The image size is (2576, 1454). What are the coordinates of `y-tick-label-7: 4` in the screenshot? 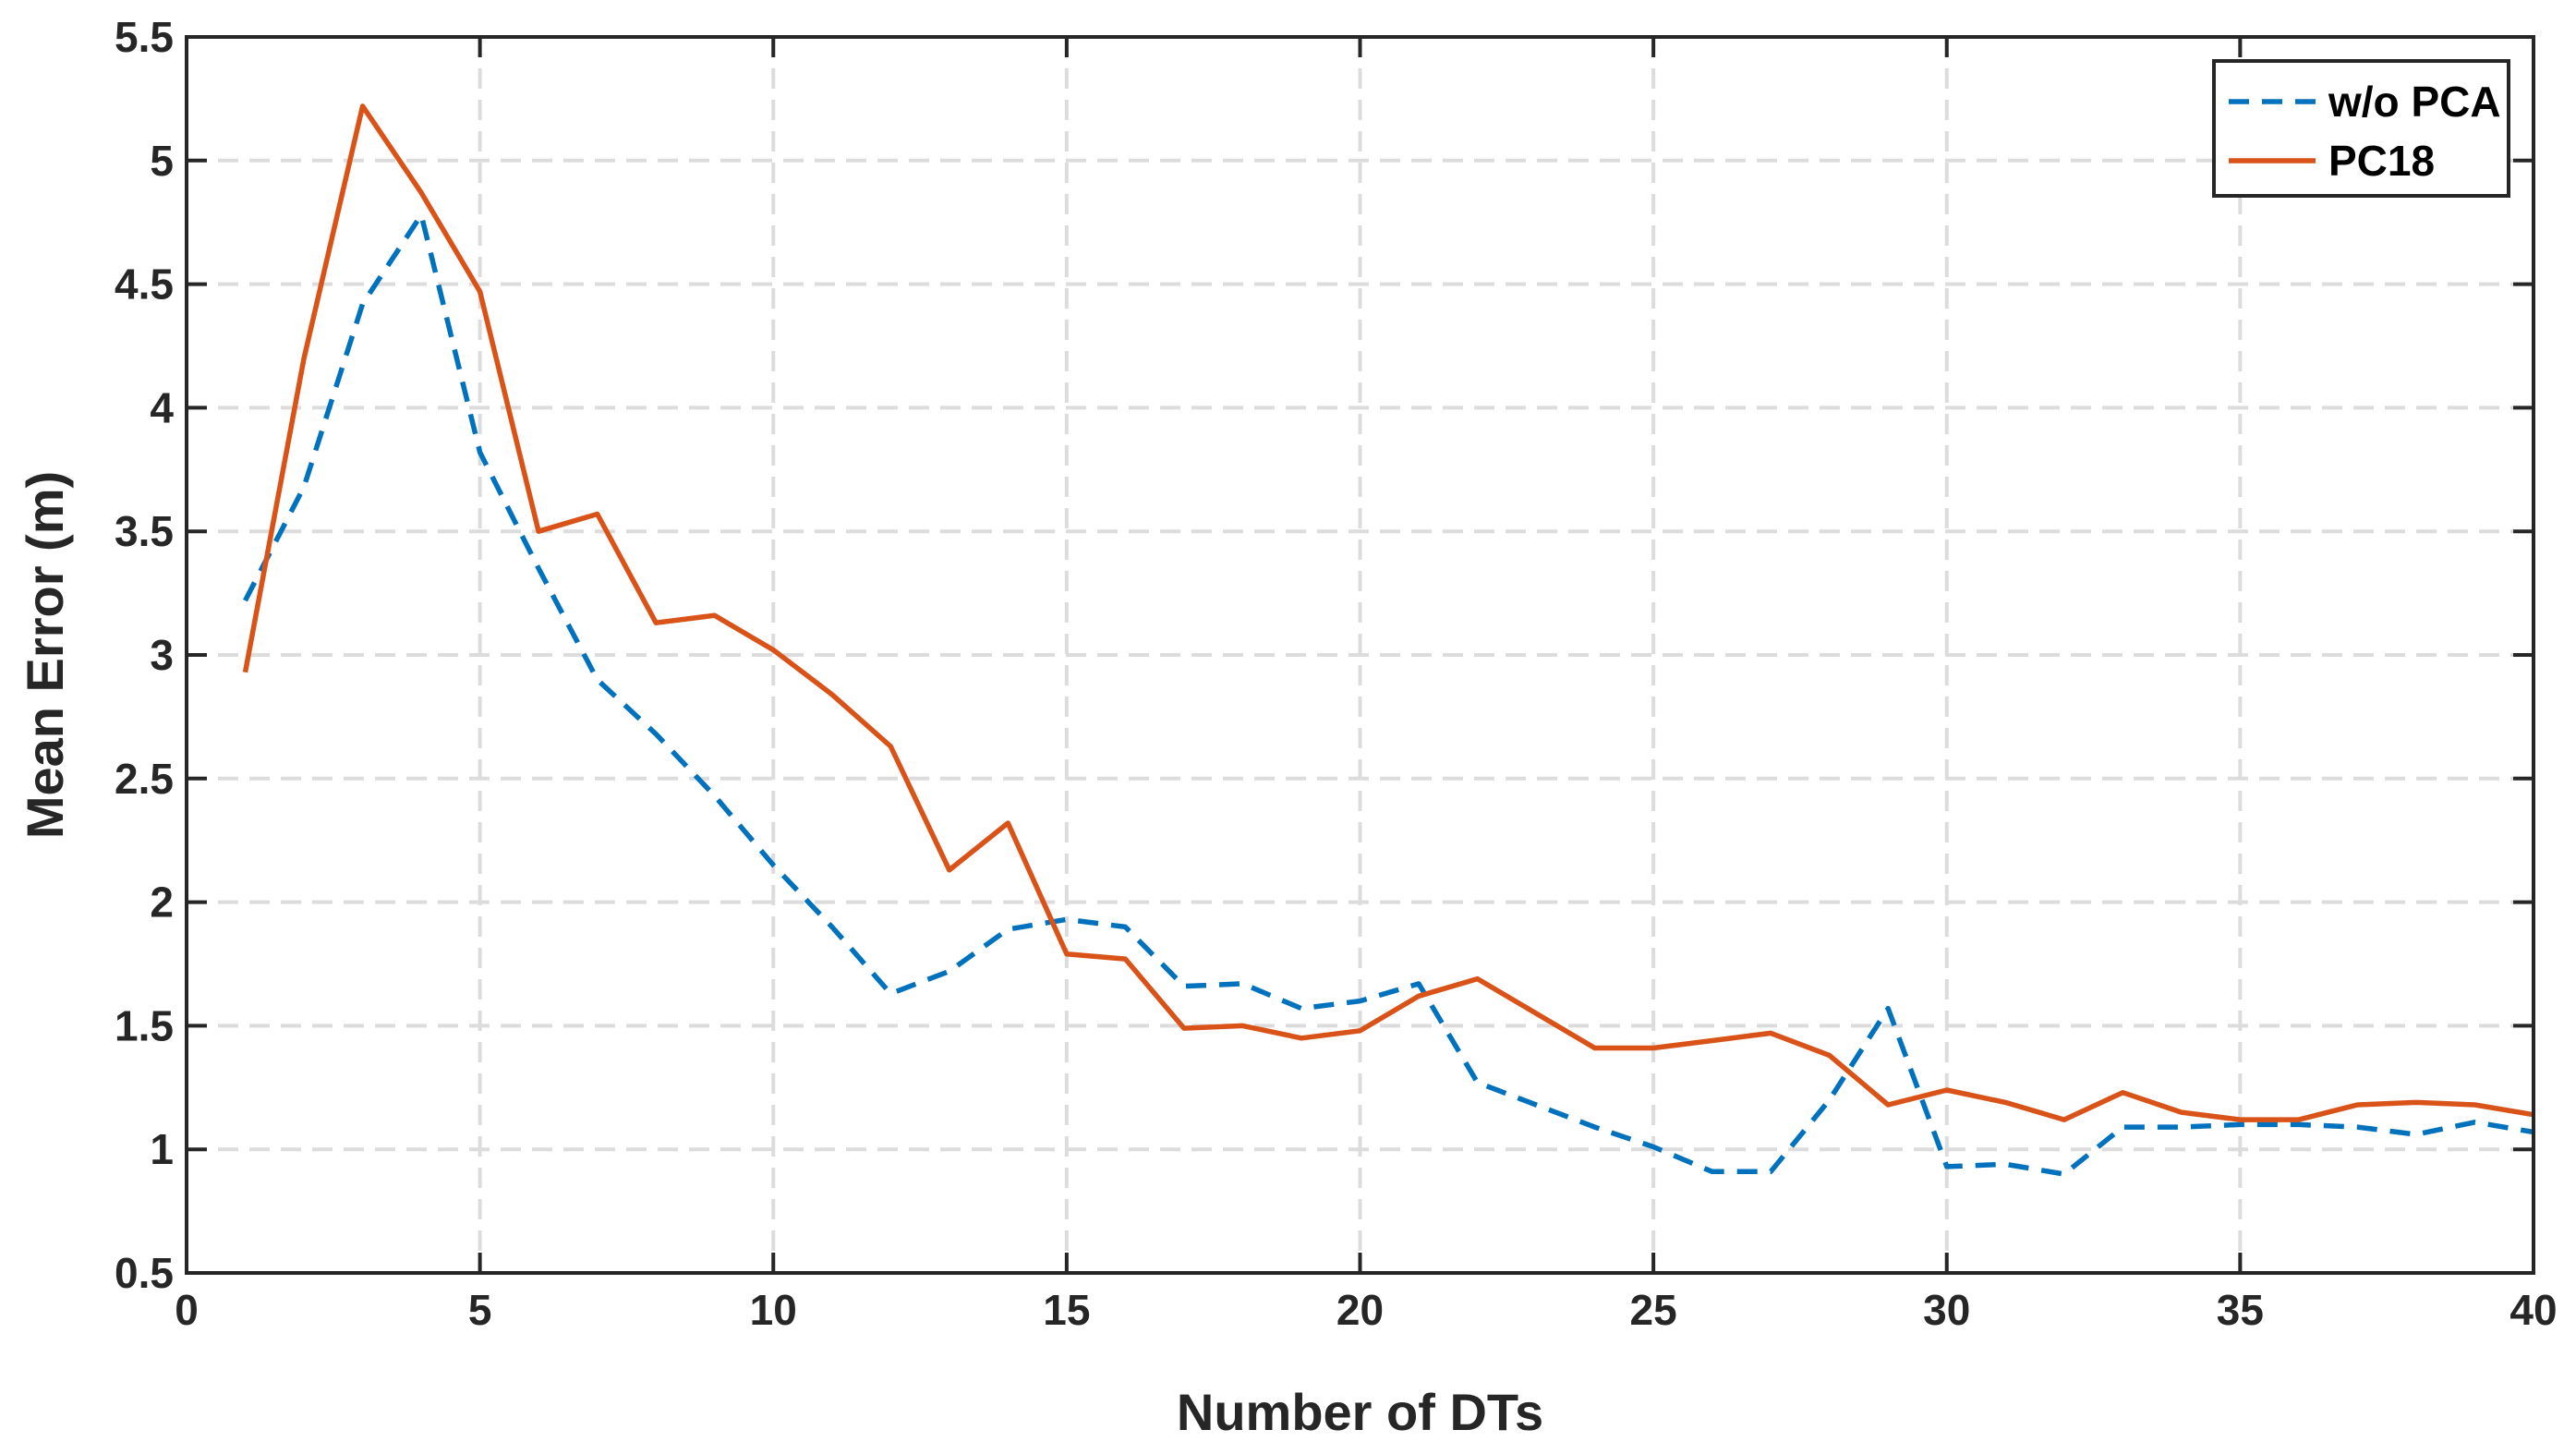 It's located at (162, 407).